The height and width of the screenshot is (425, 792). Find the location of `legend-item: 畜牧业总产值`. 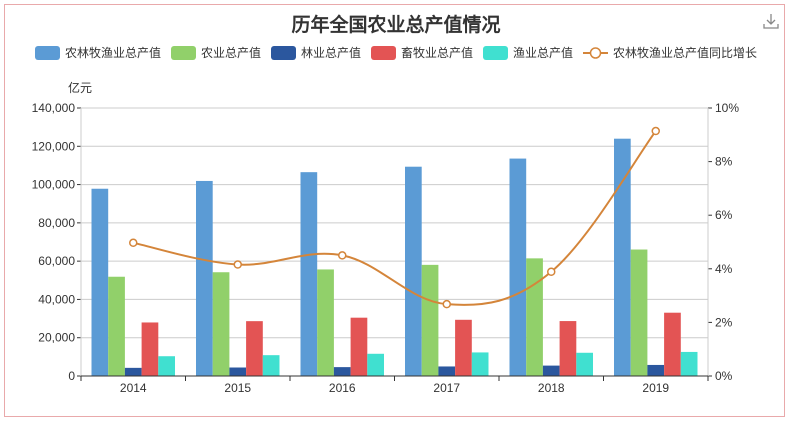

legend-item: 畜牧业总产值 is located at coordinates (422, 52).